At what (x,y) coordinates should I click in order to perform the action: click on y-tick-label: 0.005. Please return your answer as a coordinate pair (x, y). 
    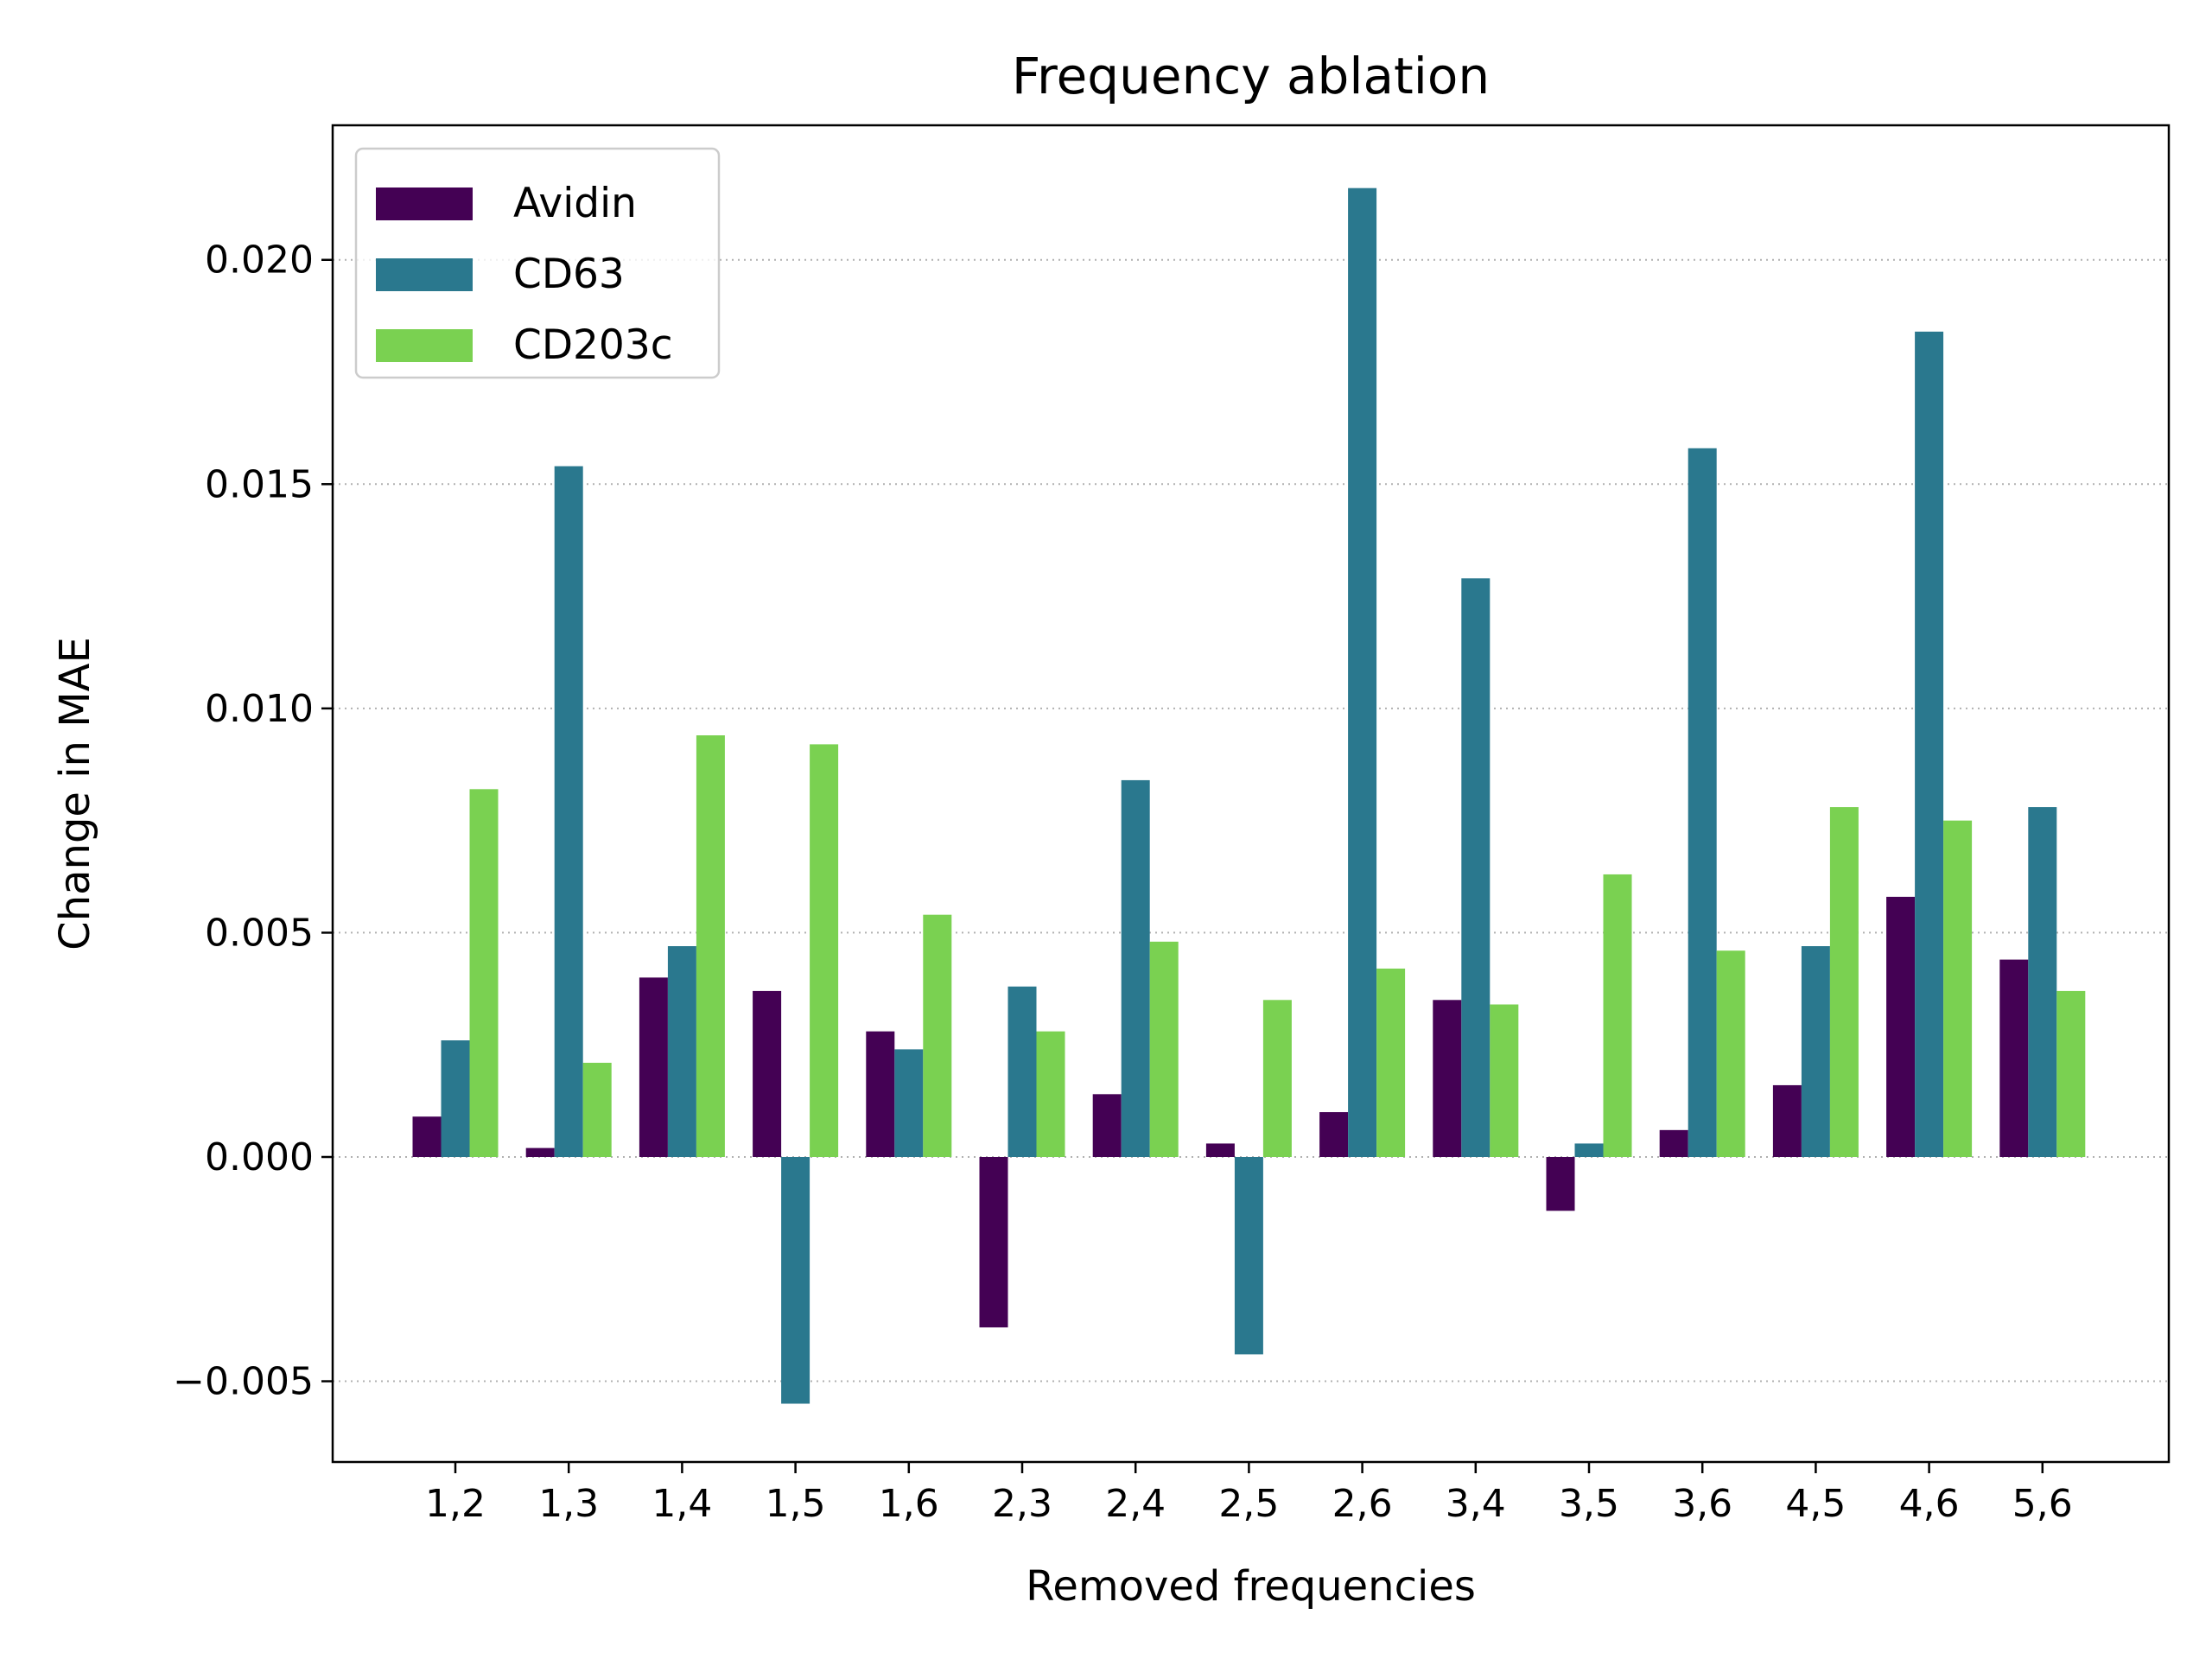
    Looking at the image, I should click on (259, 933).